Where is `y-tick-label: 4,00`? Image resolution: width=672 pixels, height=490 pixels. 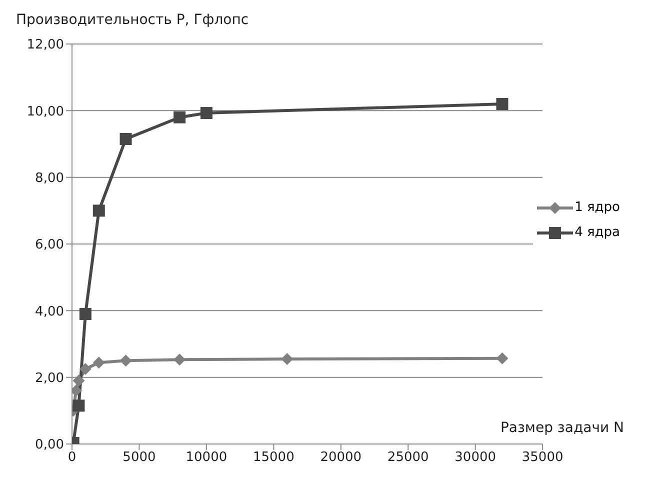
y-tick-label: 4,00 is located at coordinates (49, 312).